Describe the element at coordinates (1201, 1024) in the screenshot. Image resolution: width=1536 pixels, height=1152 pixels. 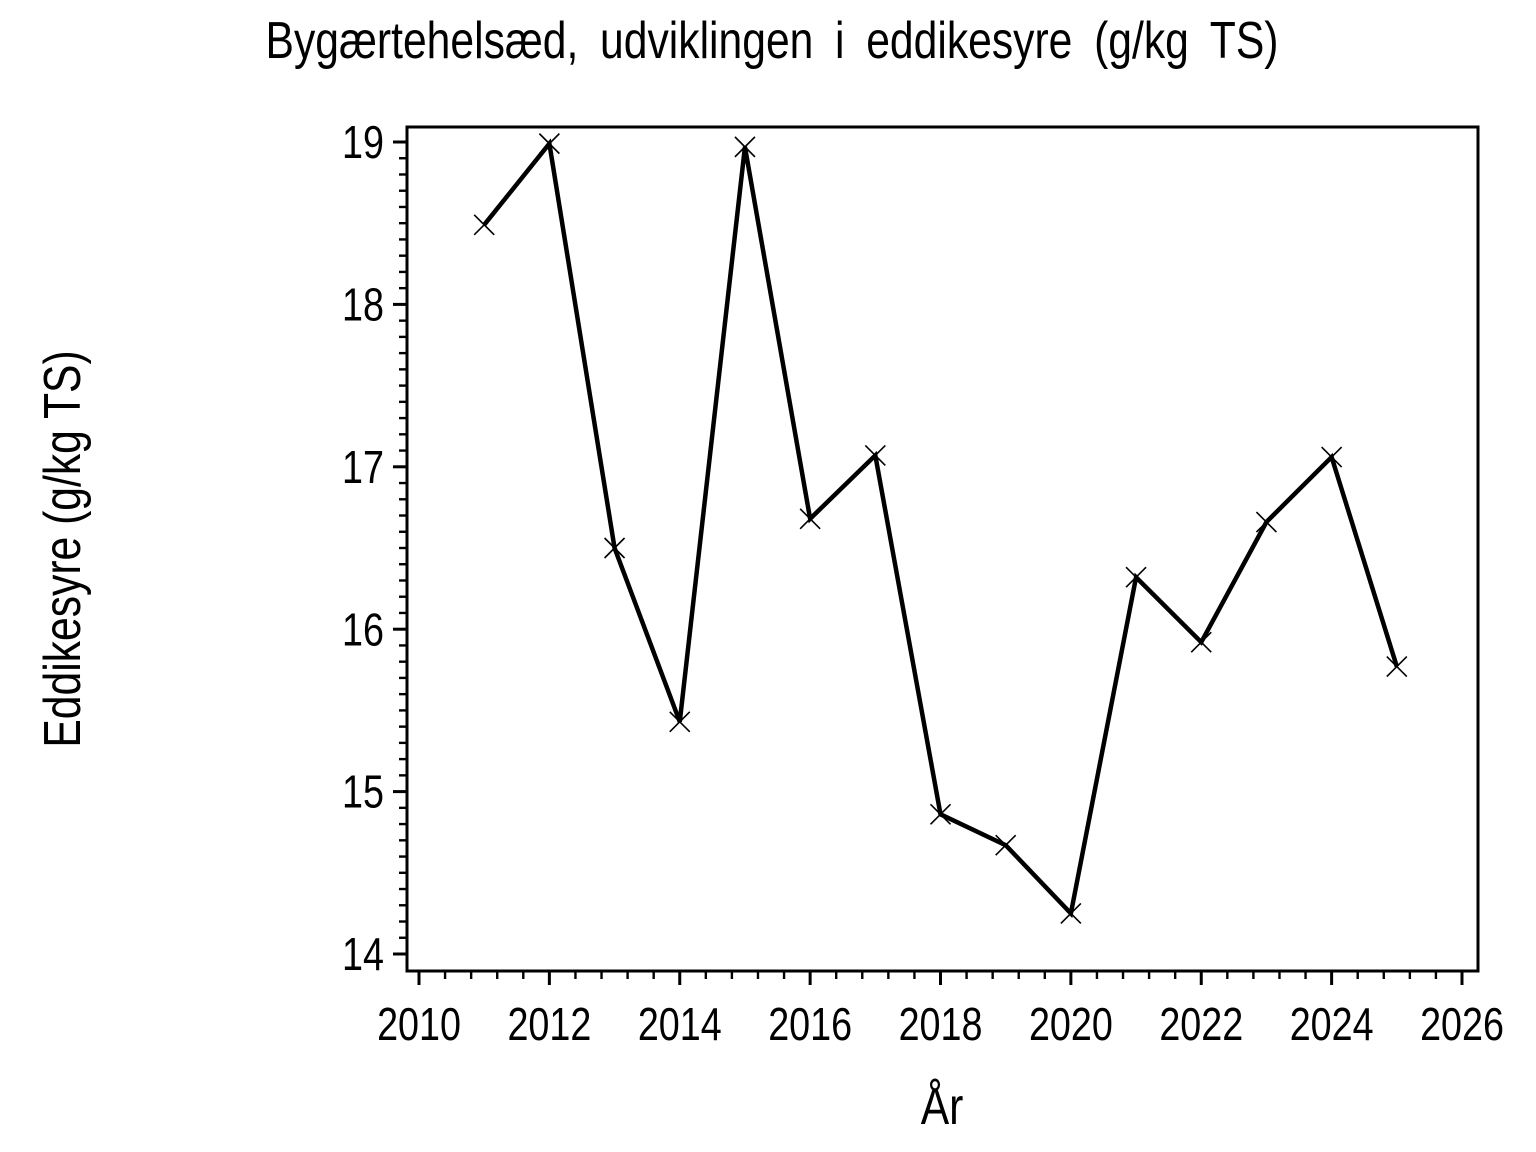
I see `x-tick-label: 2022` at that location.